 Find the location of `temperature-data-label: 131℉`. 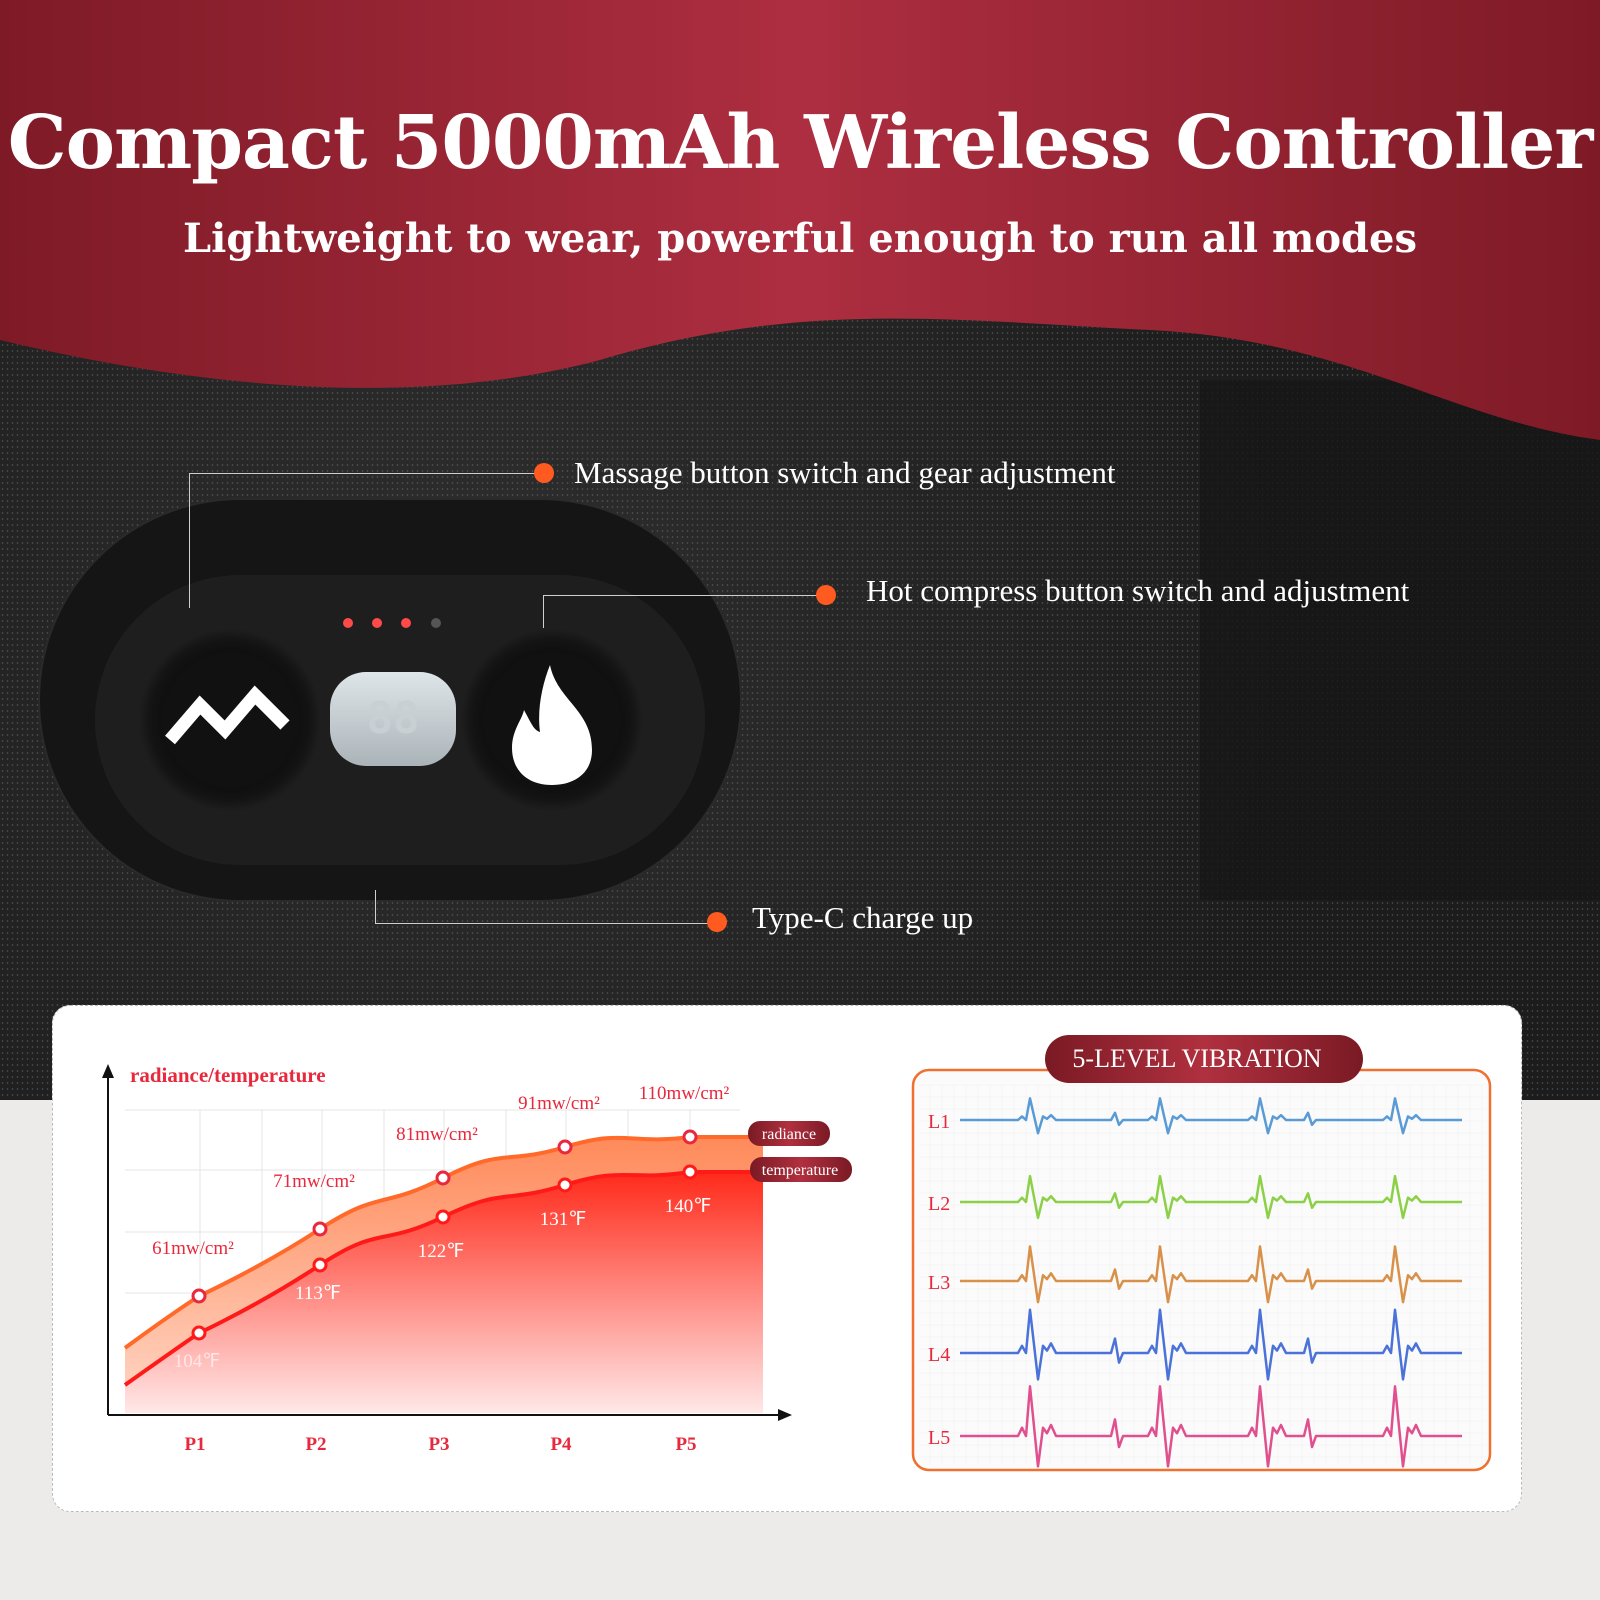

temperature-data-label: 131℉ is located at coordinates (563, 1219).